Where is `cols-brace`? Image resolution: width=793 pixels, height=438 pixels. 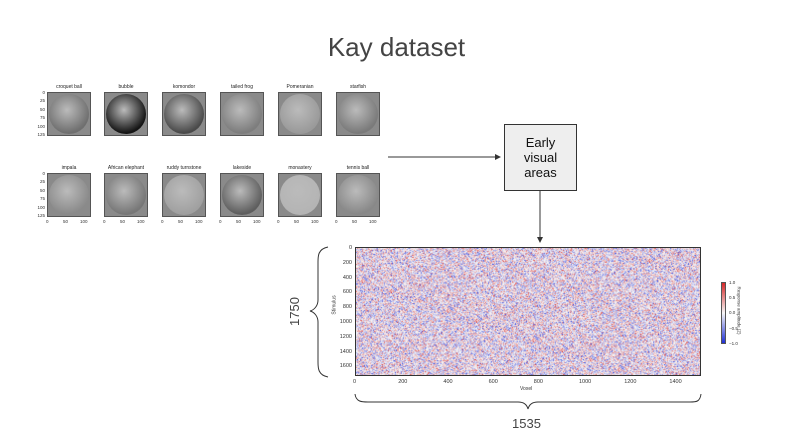 cols-brace is located at coordinates (528, 401).